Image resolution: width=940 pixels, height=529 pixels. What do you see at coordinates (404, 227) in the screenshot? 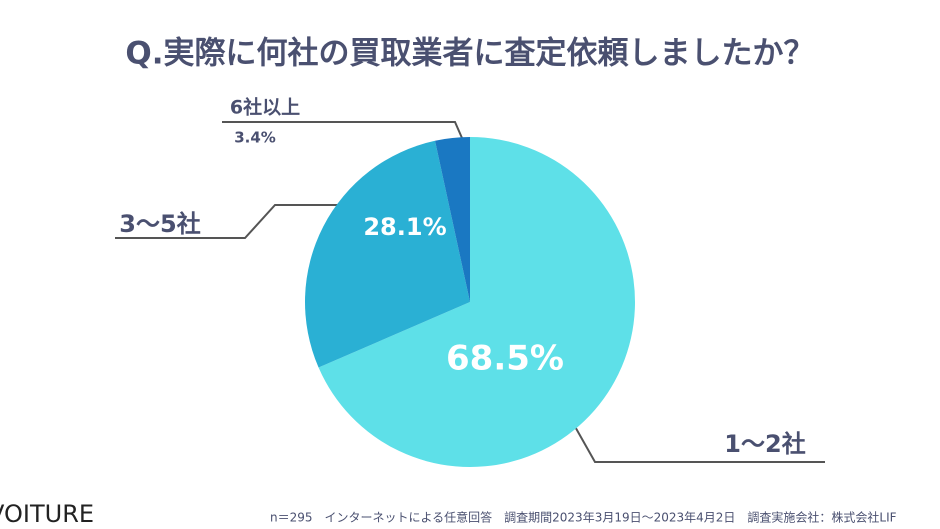
I see `value-label: 28.1%` at bounding box center [404, 227].